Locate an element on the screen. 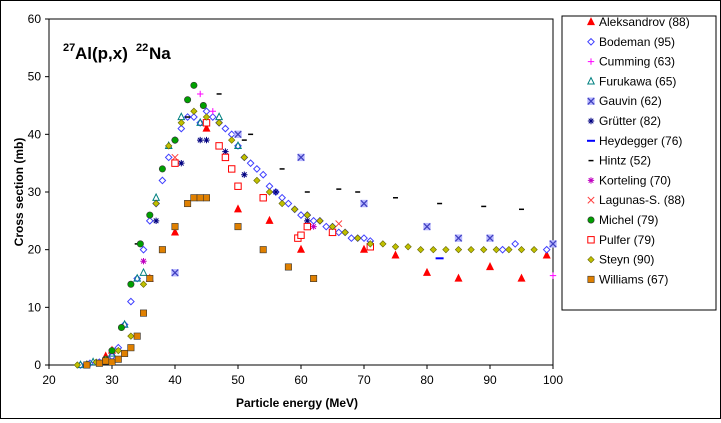 The height and width of the screenshot is (423, 721). legend-item: Cumming (63) is located at coordinates (631, 62).